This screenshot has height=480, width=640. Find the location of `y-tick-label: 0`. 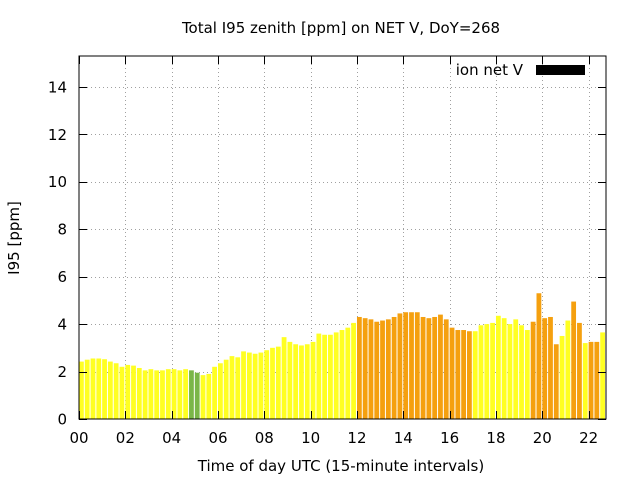

y-tick-label: 0 is located at coordinates (62, 420).